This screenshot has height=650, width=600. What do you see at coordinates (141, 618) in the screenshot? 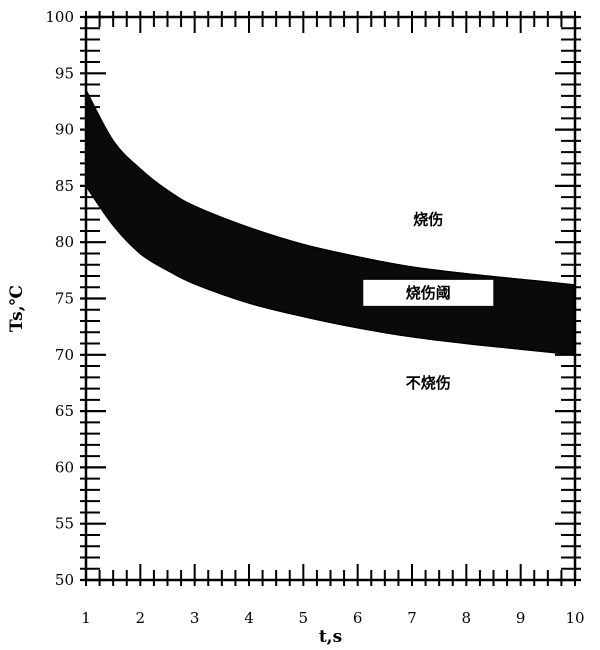
I see `x-tick-label: 2` at bounding box center [141, 618].